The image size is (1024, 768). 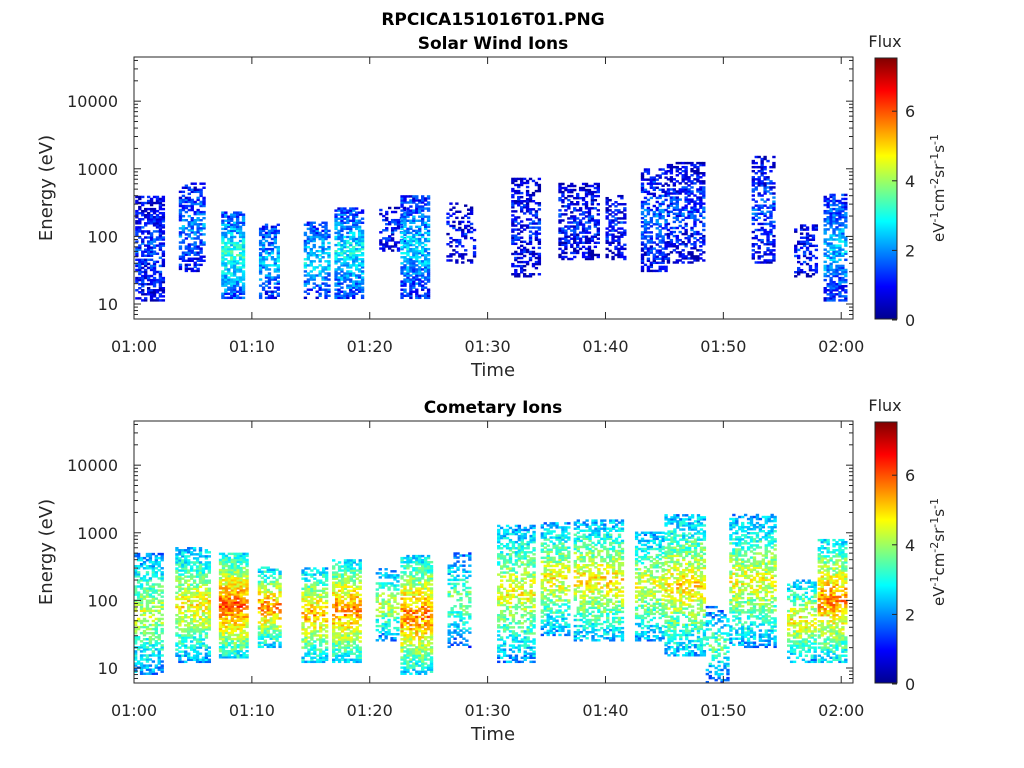 I want to click on y-tick-label: 10, so click(x=108, y=304).